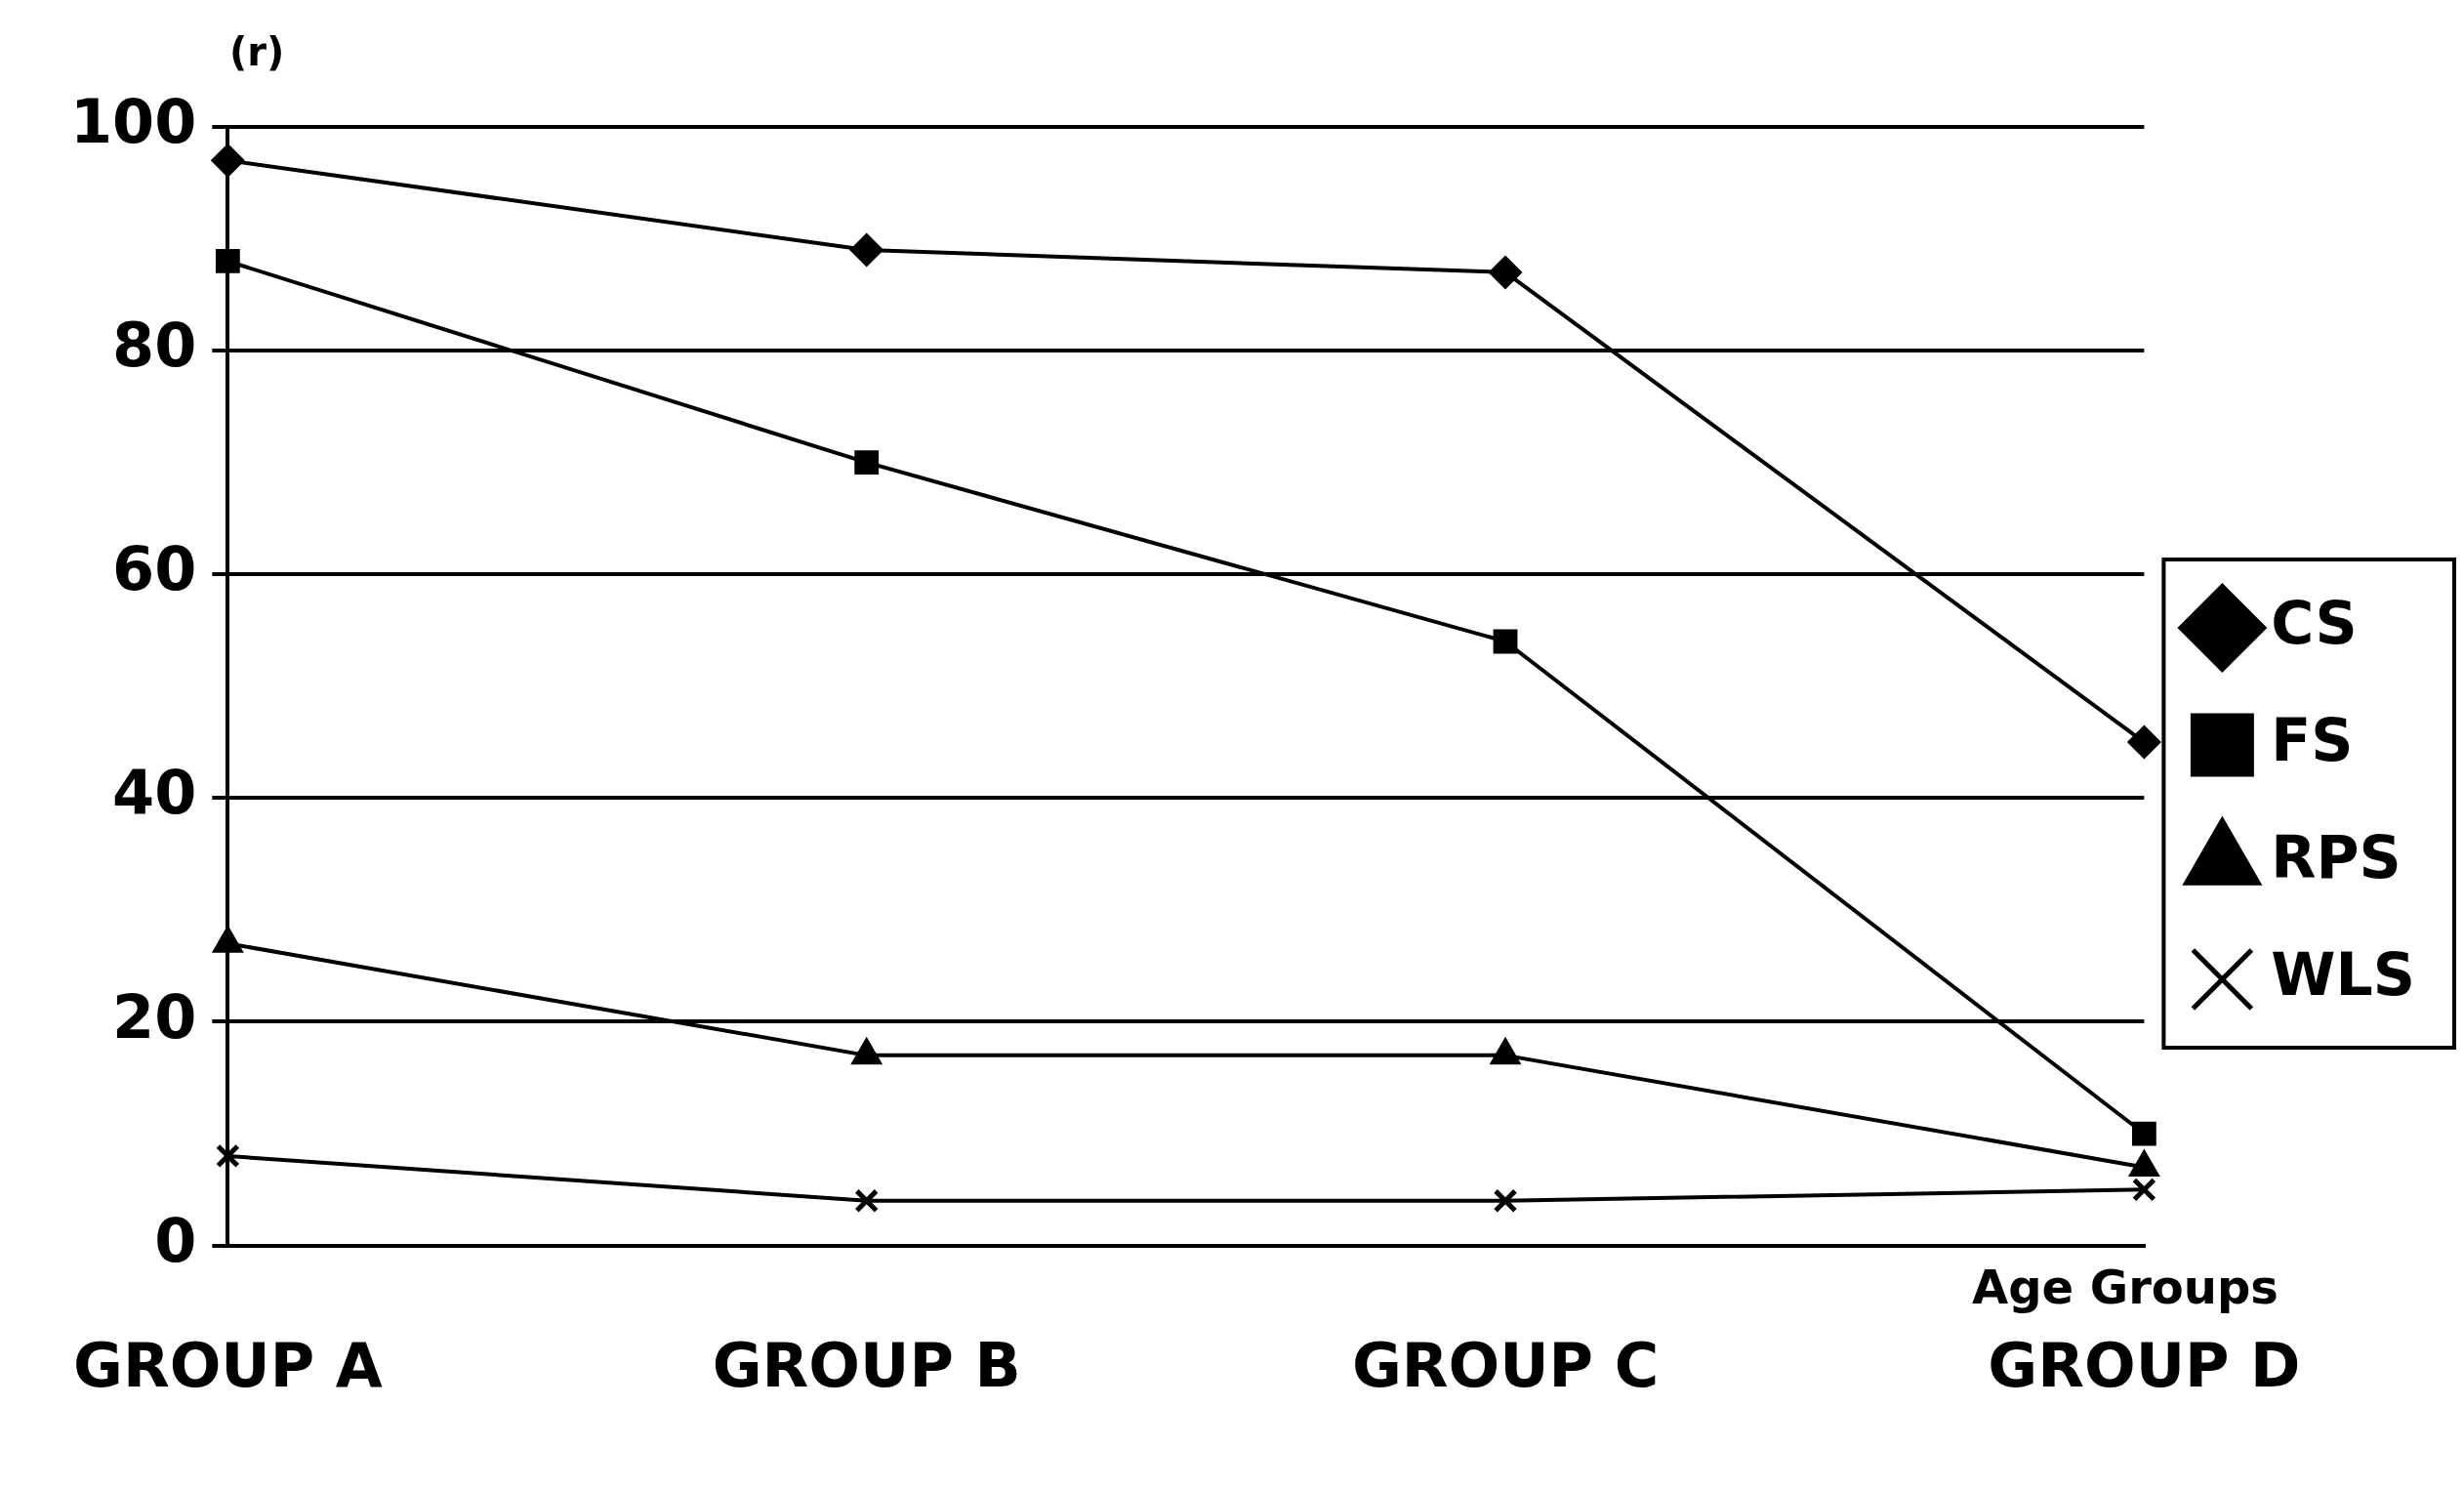  What do you see at coordinates (154, 346) in the screenshot?
I see `y-tick-label: 80` at bounding box center [154, 346].